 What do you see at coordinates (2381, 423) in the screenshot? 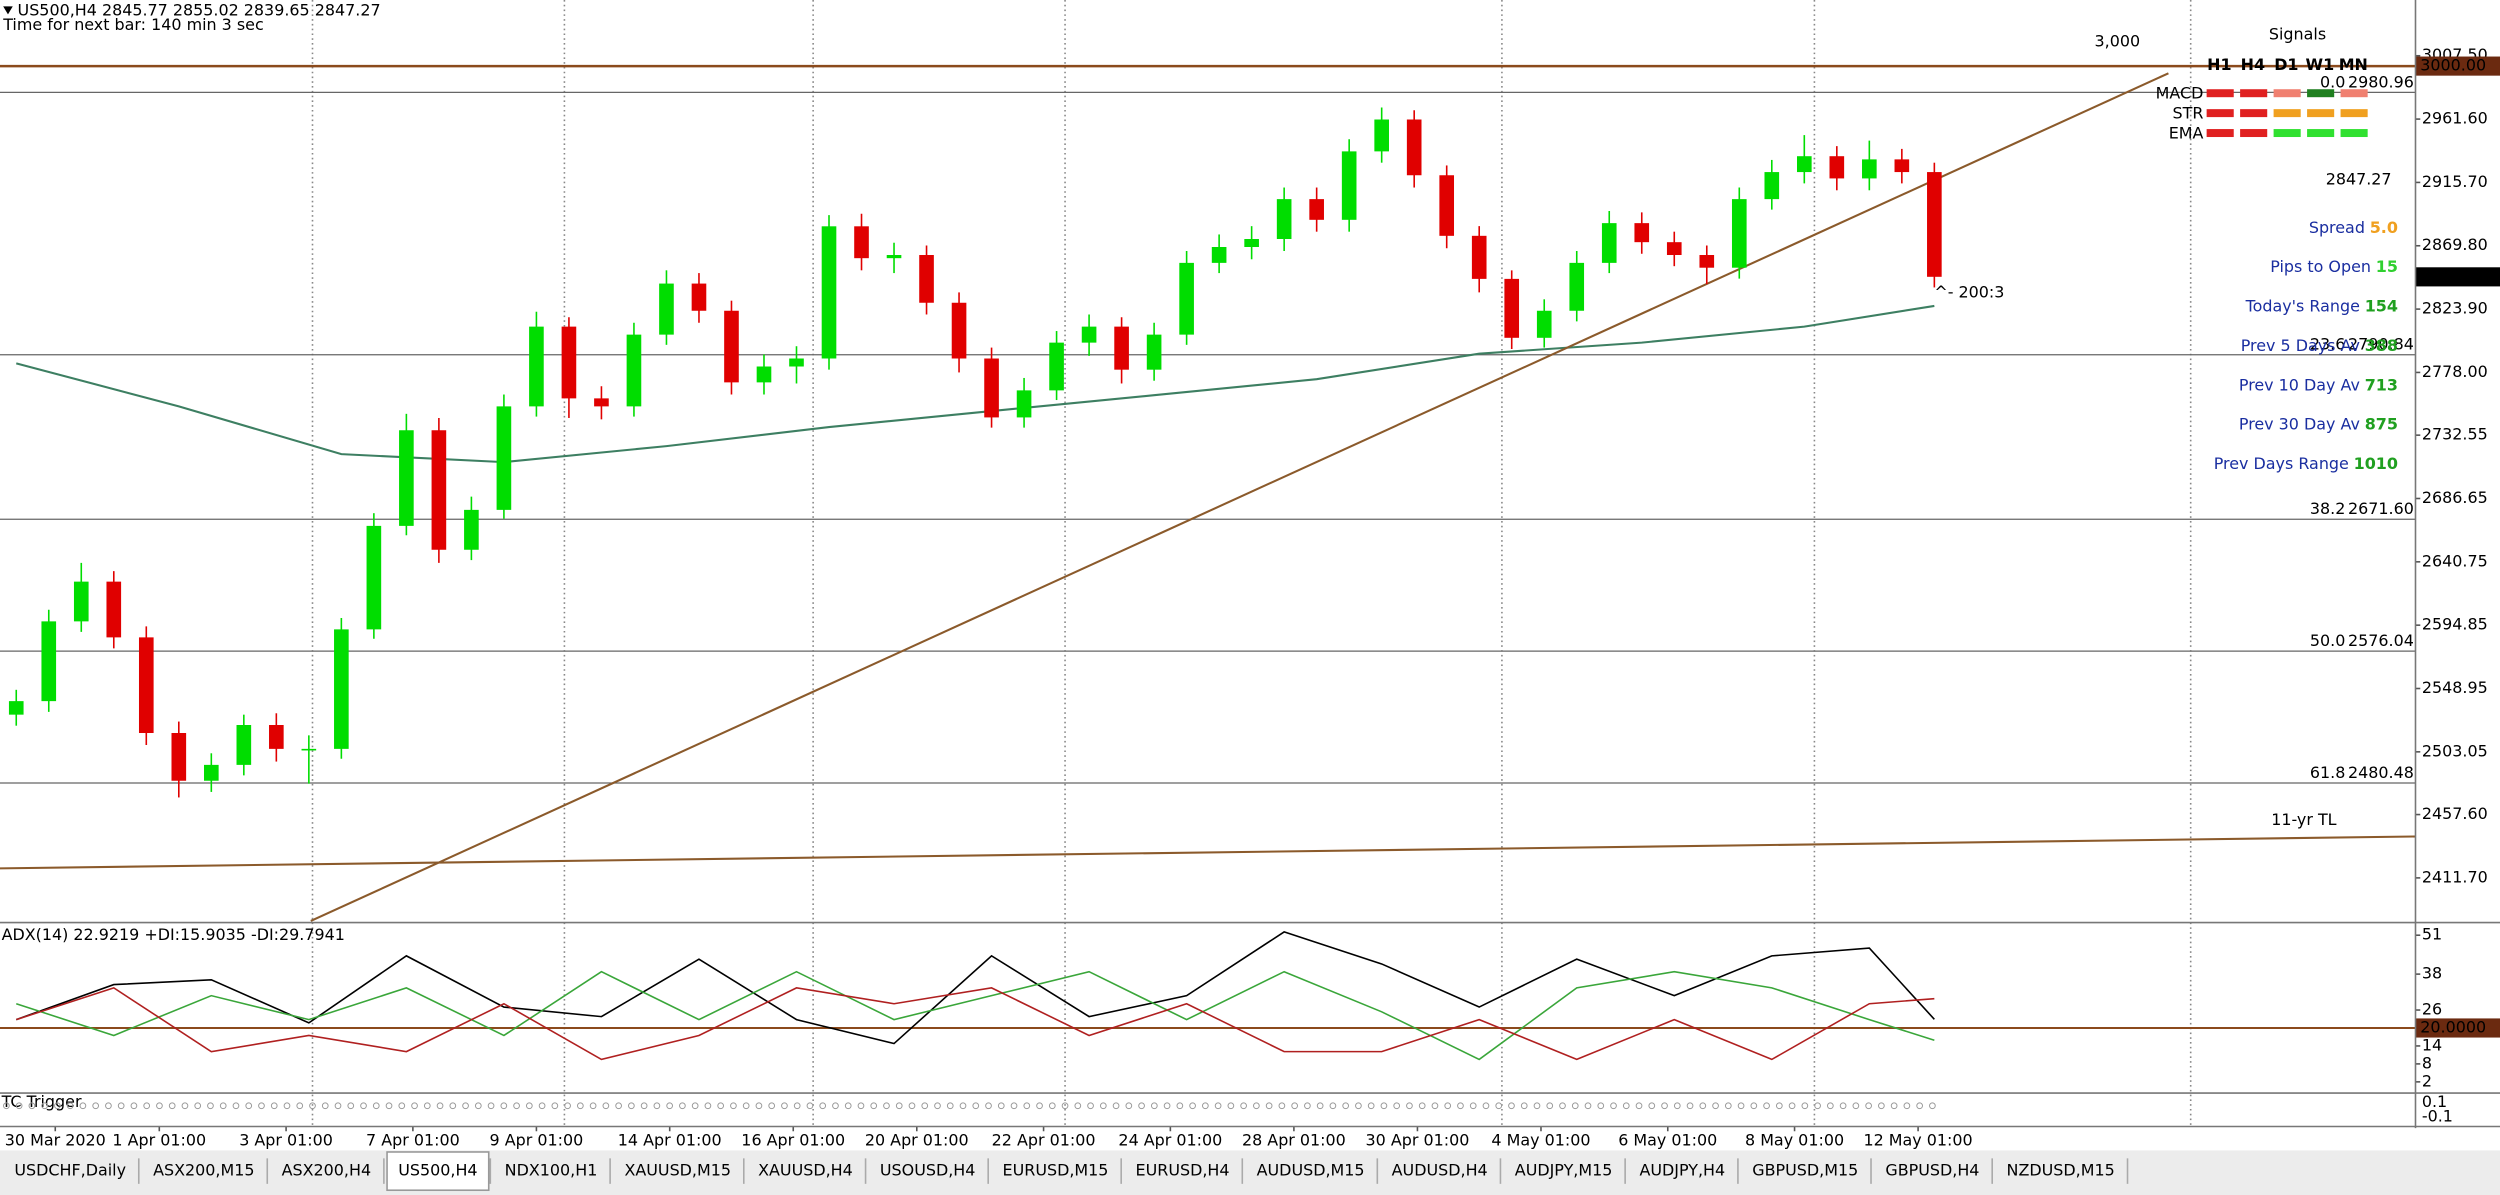
I see `info-value: 875` at bounding box center [2381, 423].